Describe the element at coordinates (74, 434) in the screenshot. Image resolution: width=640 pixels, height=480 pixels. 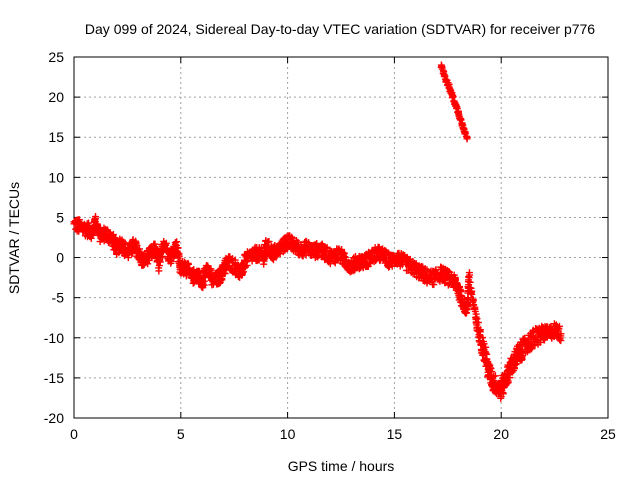
I see `x-tick-label: 0` at that location.